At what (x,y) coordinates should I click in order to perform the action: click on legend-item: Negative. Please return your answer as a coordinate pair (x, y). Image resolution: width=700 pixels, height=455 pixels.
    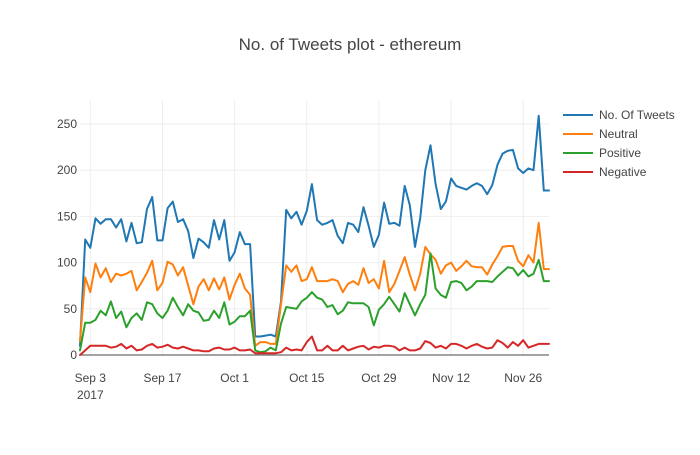
    Looking at the image, I should click on (605, 172).